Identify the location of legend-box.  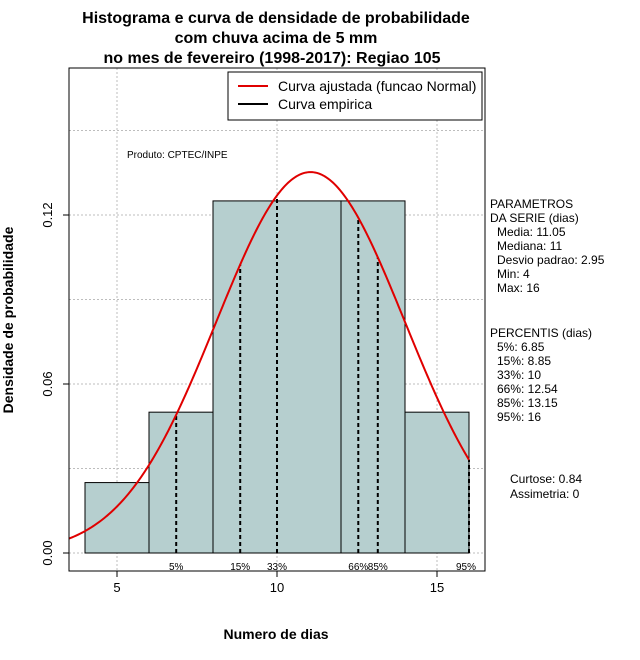
(355, 96).